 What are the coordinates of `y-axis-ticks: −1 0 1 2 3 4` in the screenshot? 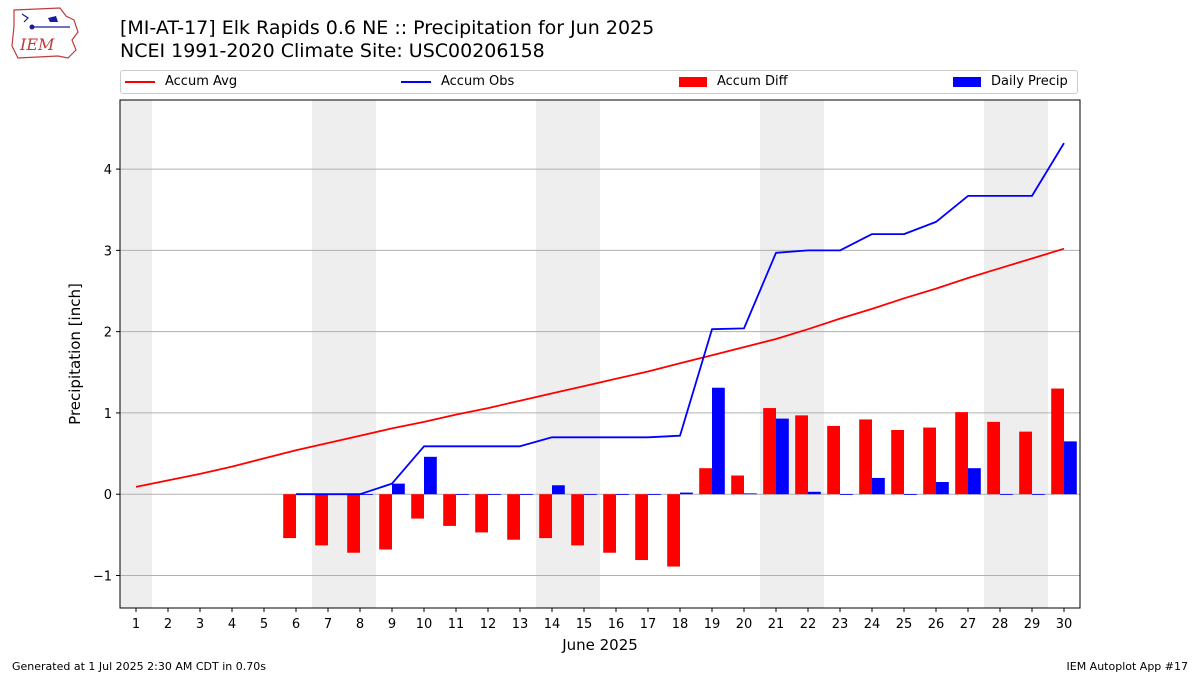 It's located at (106, 373).